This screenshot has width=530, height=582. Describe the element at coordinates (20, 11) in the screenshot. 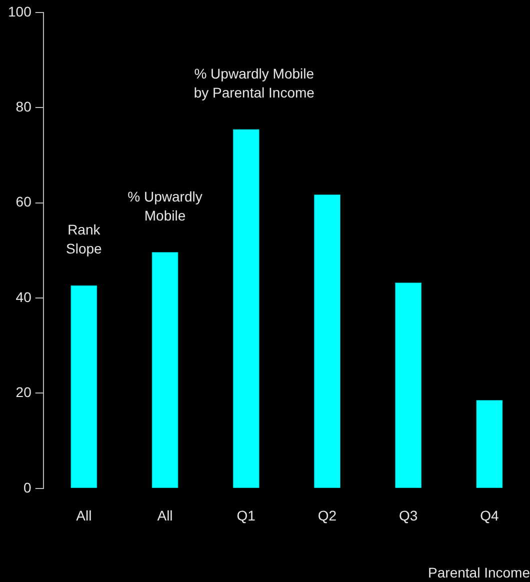

I see `y-tick-label: 100` at that location.